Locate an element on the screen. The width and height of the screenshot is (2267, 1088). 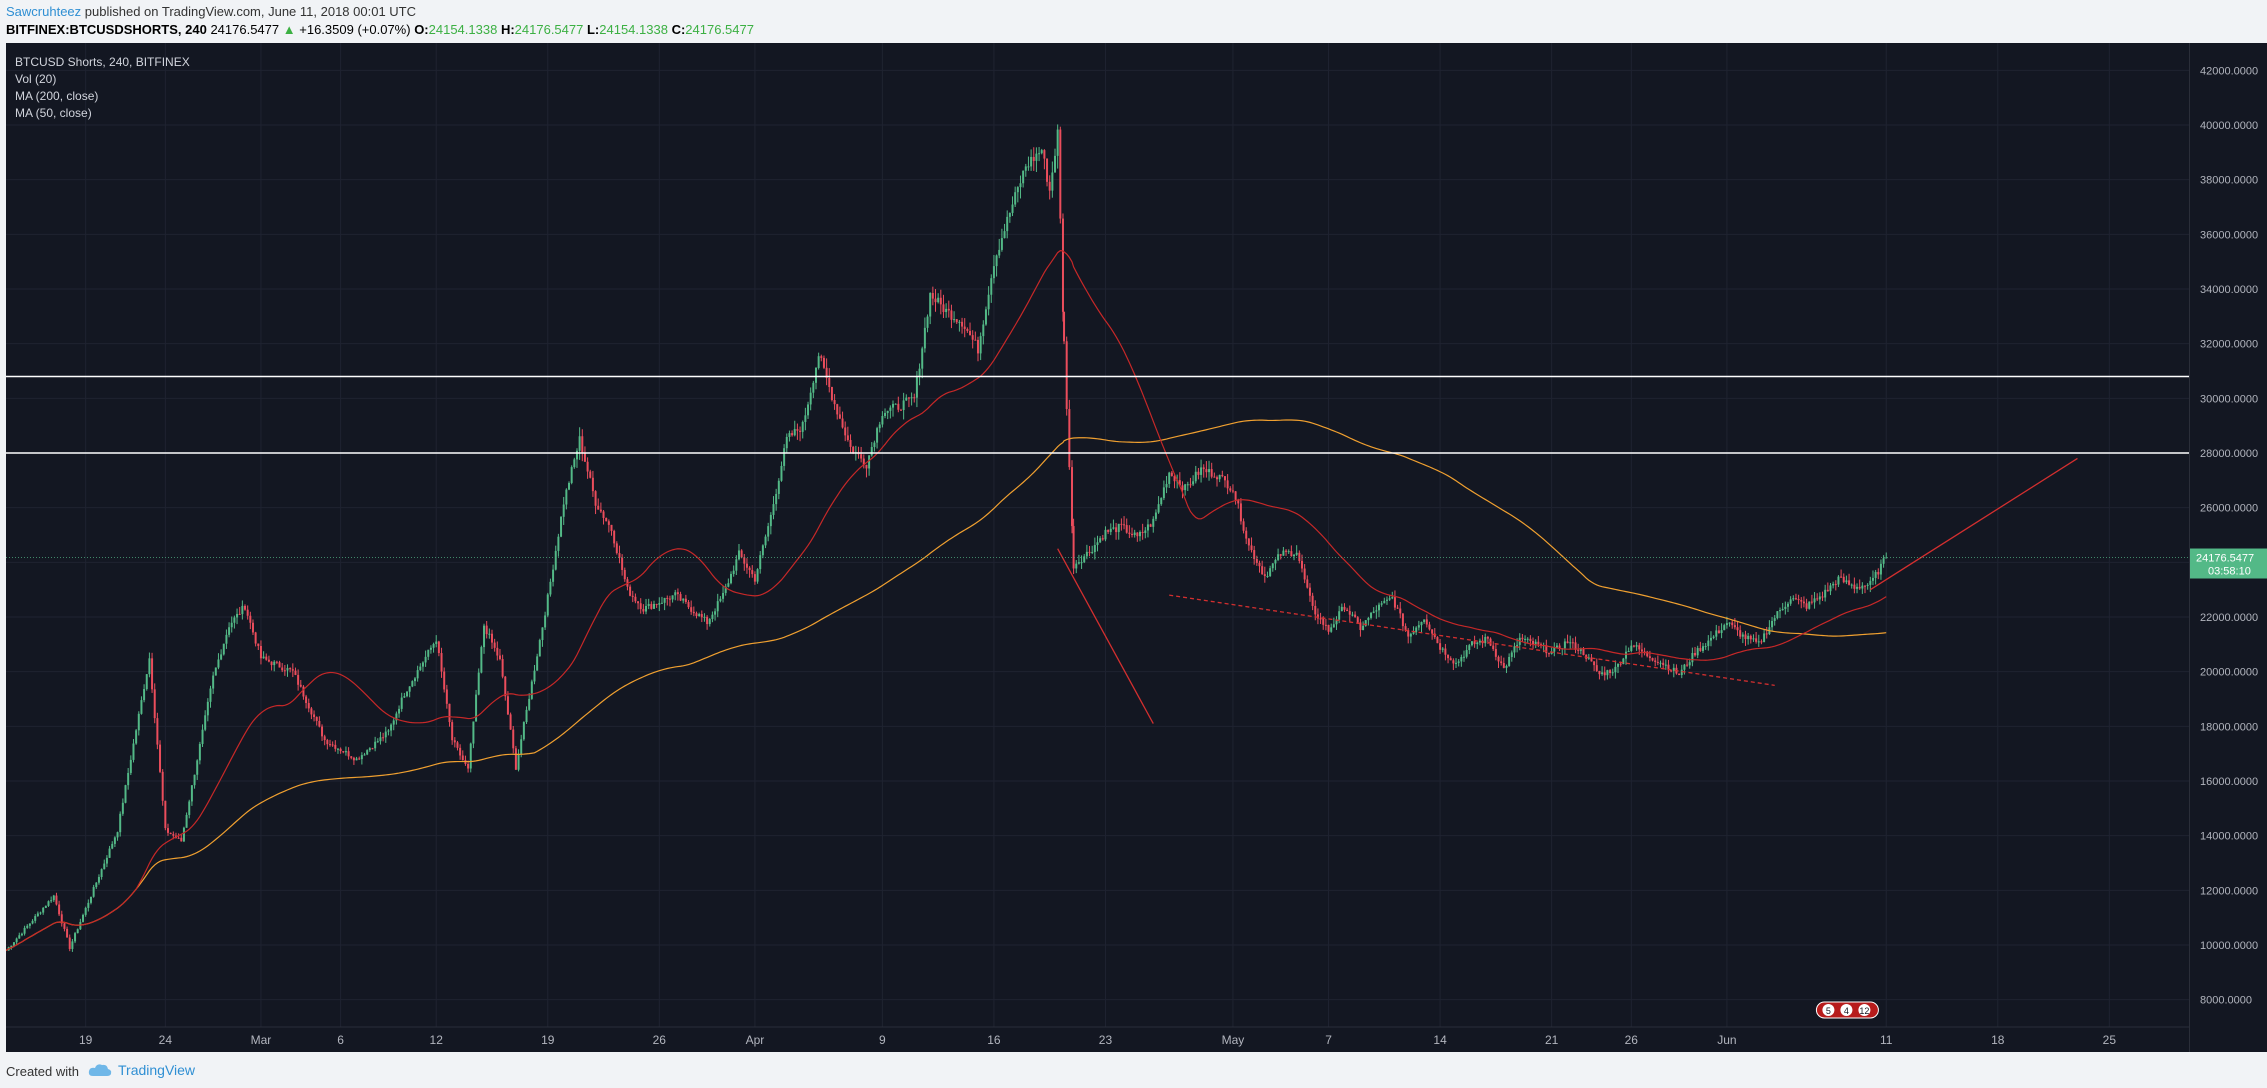
tradingview-logo: TradingView is located at coordinates (141, 1070).